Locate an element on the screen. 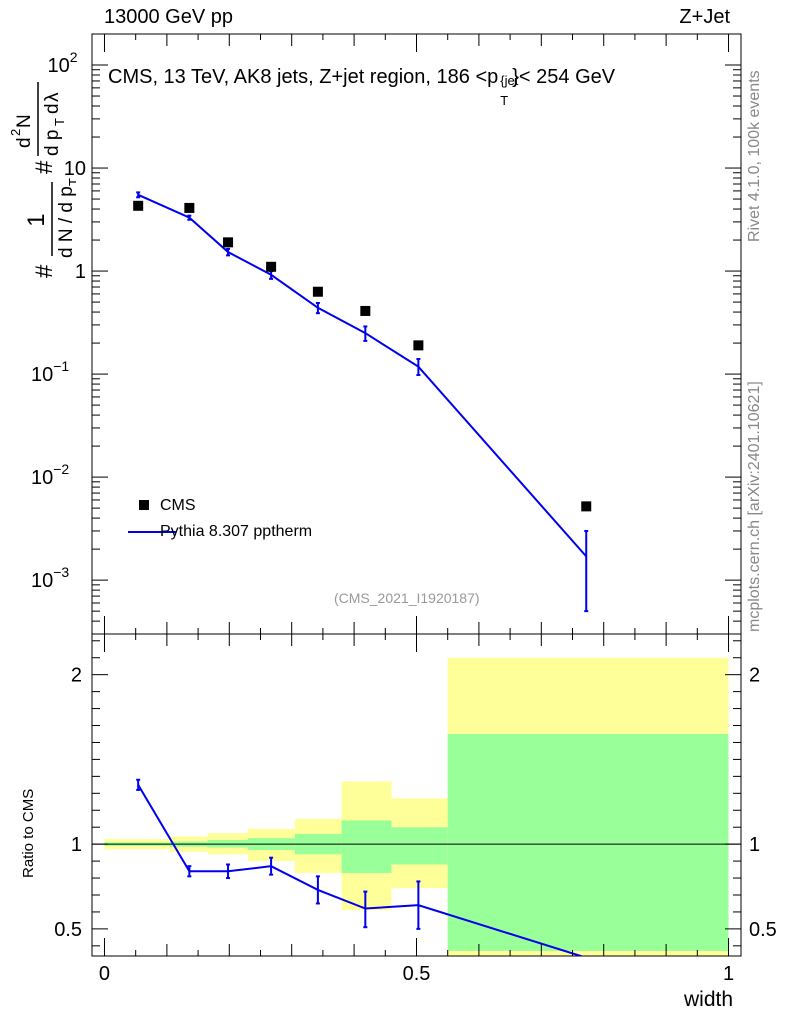 Image resolution: width=786 pixels, height=1024 pixels. ratio-mc-line is located at coordinates (361, 870).